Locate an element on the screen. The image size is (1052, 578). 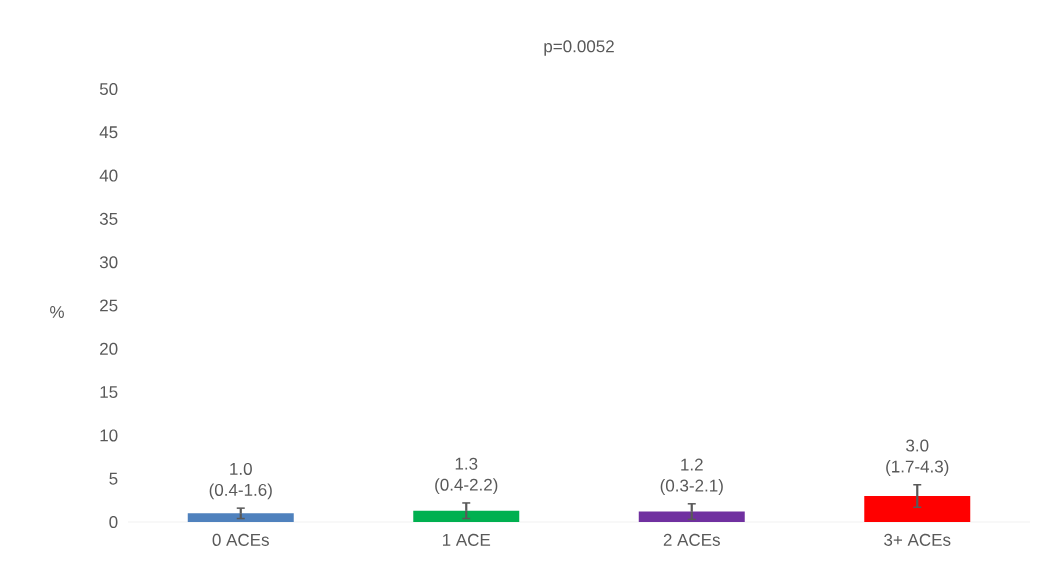
chart-title: p=0.0052 is located at coordinates (579, 48).